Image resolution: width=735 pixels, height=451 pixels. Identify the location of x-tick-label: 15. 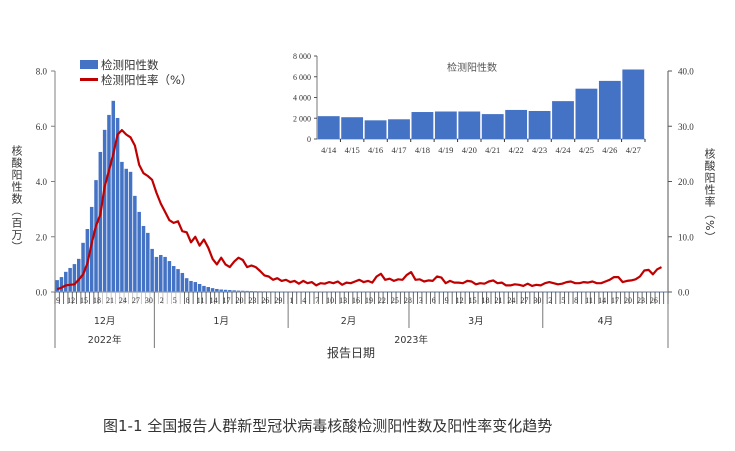
(473, 300).